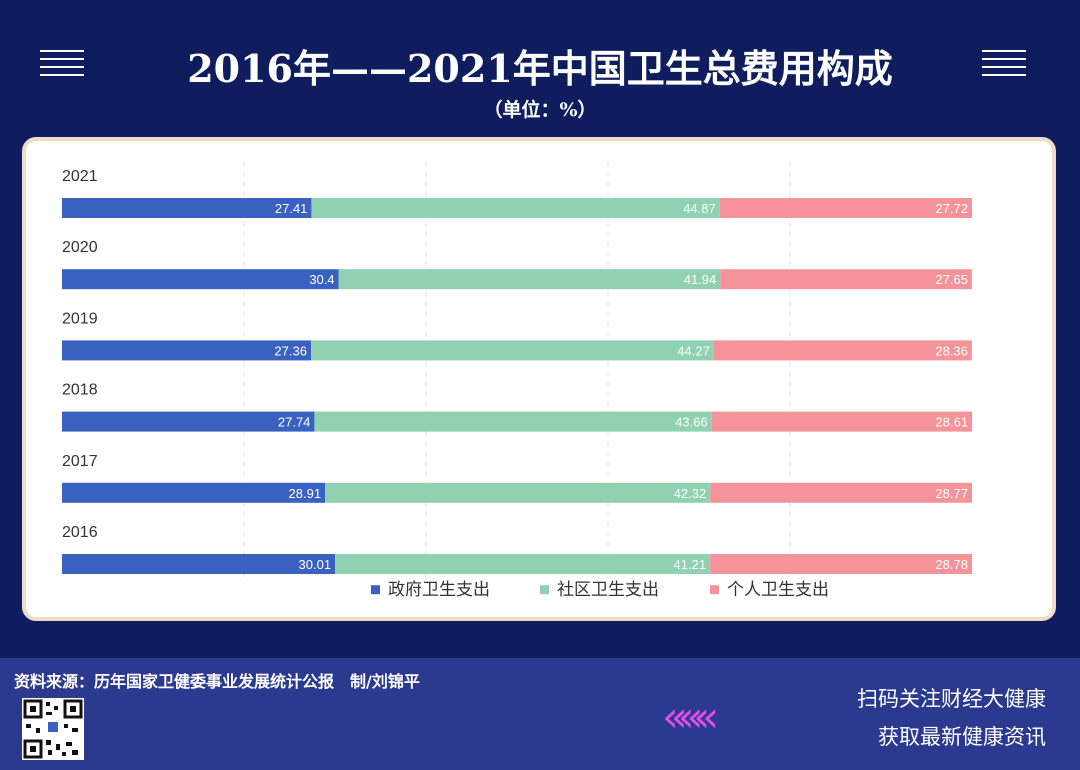 The width and height of the screenshot is (1080, 770). I want to click on data-label: 27.74, so click(294, 422).